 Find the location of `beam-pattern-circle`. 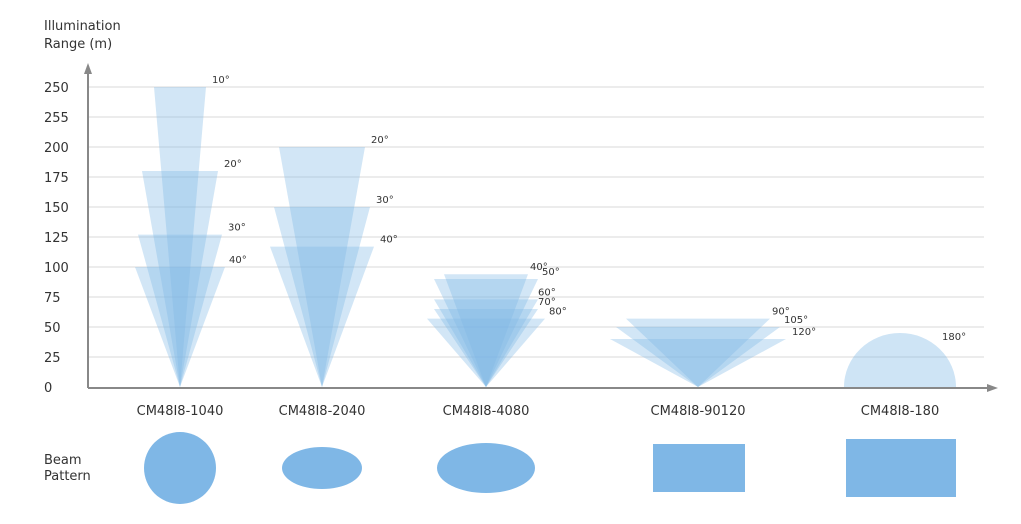

beam-pattern-circle is located at coordinates (180, 468).